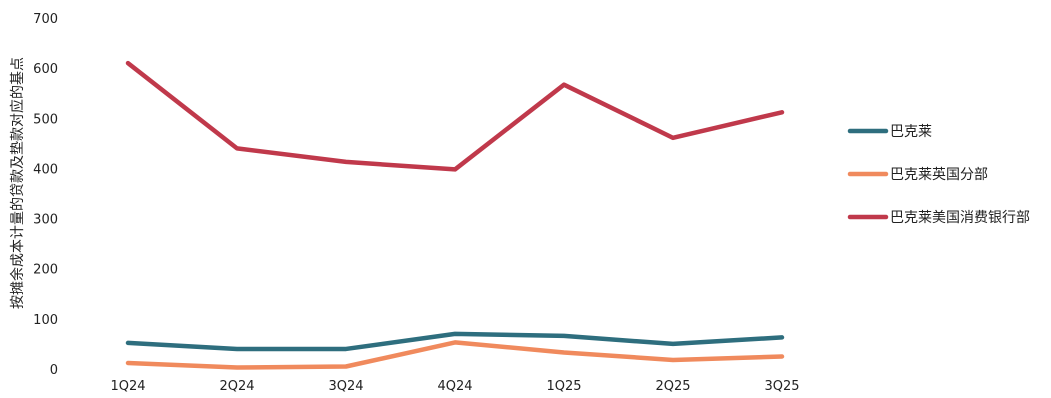 Image resolution: width=1051 pixels, height=398 pixels. I want to click on x-tick-label: 3Q24, so click(345, 386).